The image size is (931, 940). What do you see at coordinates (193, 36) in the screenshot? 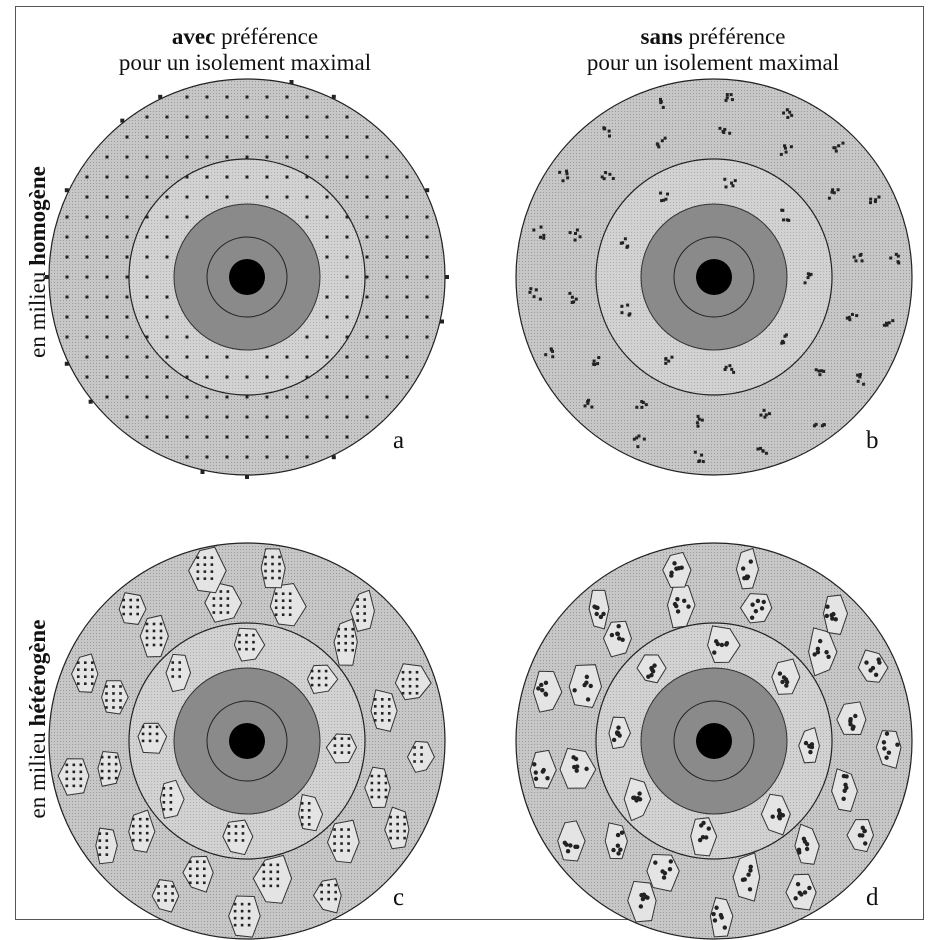
I see `column-title-left-bold: avec` at bounding box center [193, 36].